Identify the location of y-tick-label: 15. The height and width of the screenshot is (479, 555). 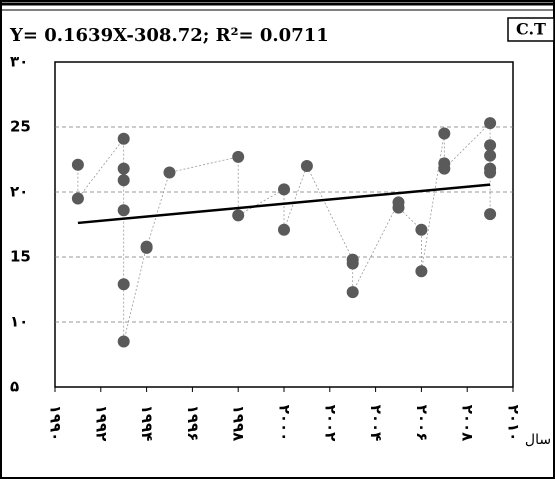
(20, 257).